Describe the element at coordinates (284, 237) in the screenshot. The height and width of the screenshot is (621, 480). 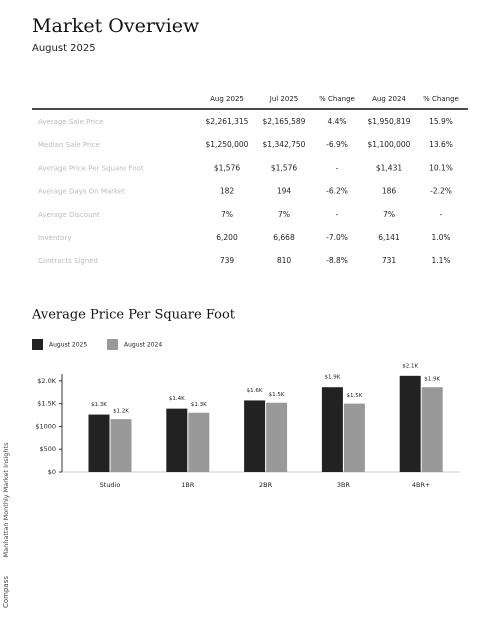
I see `cell: 6,668` at that location.